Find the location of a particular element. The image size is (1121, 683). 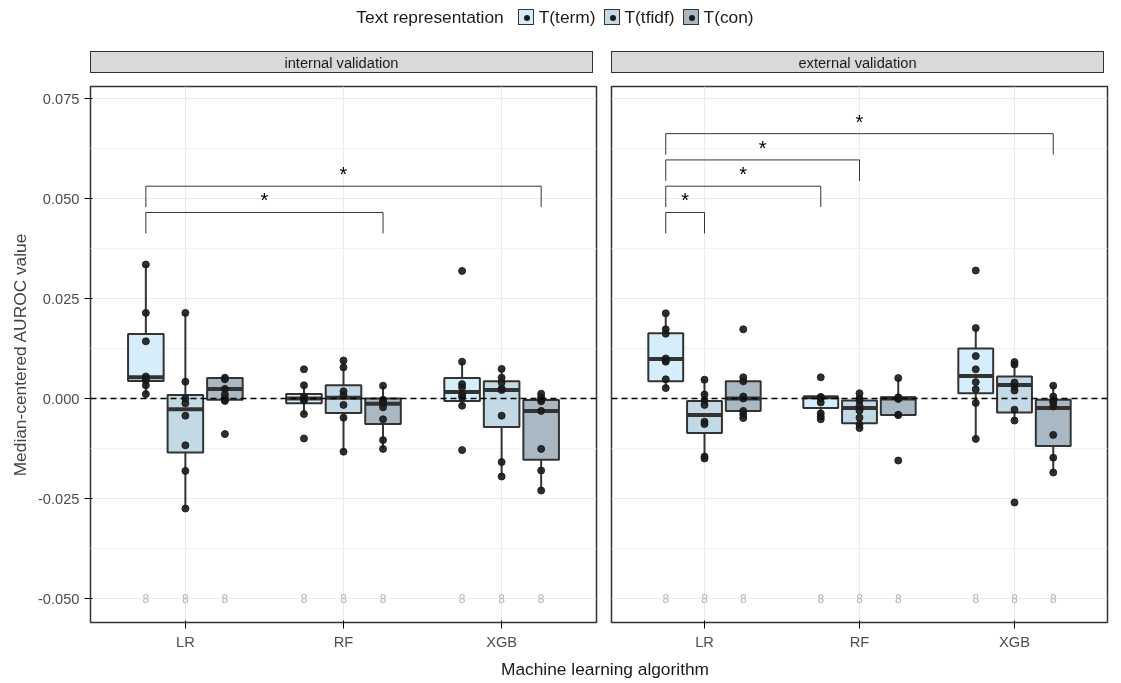

y-axis-title: Median-centered AUROC value is located at coordinates (19, 355).